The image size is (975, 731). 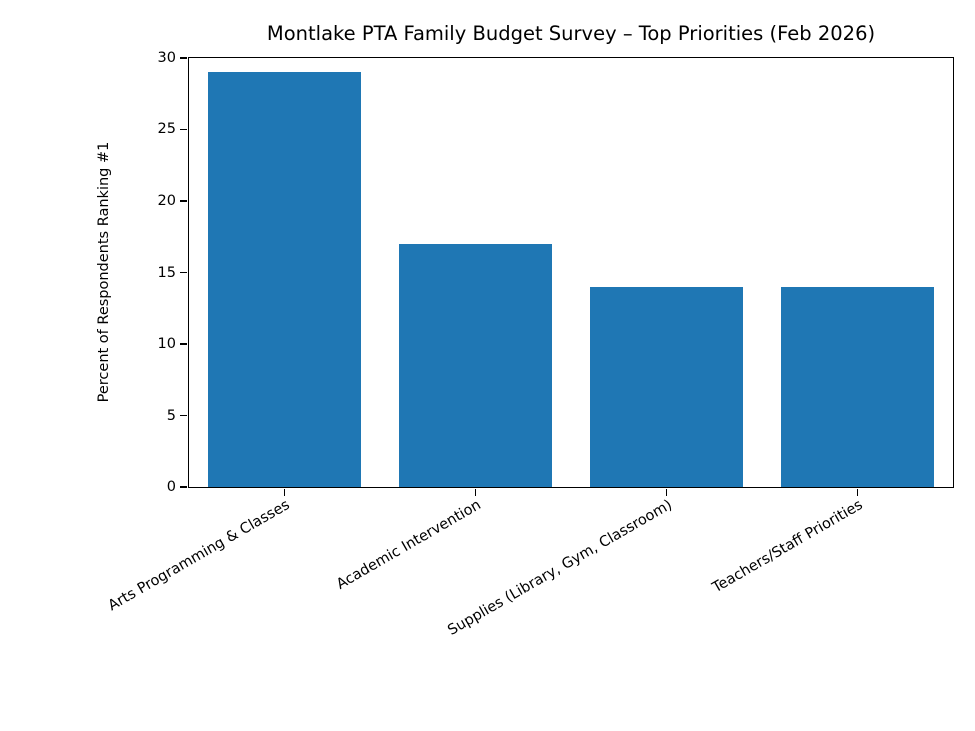 I want to click on y-tick-label: 10, so click(x=166, y=343).